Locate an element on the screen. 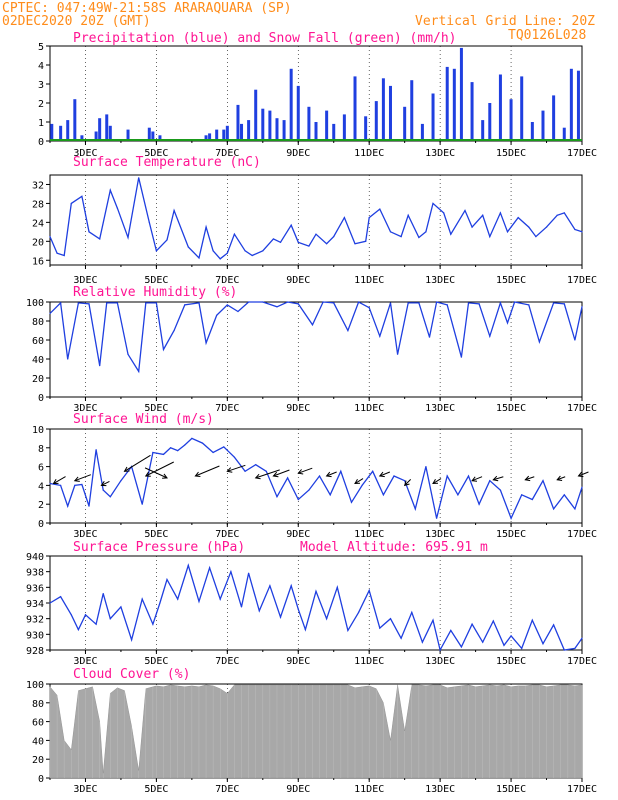  y-tick-label: 32 is located at coordinates (38, 185).